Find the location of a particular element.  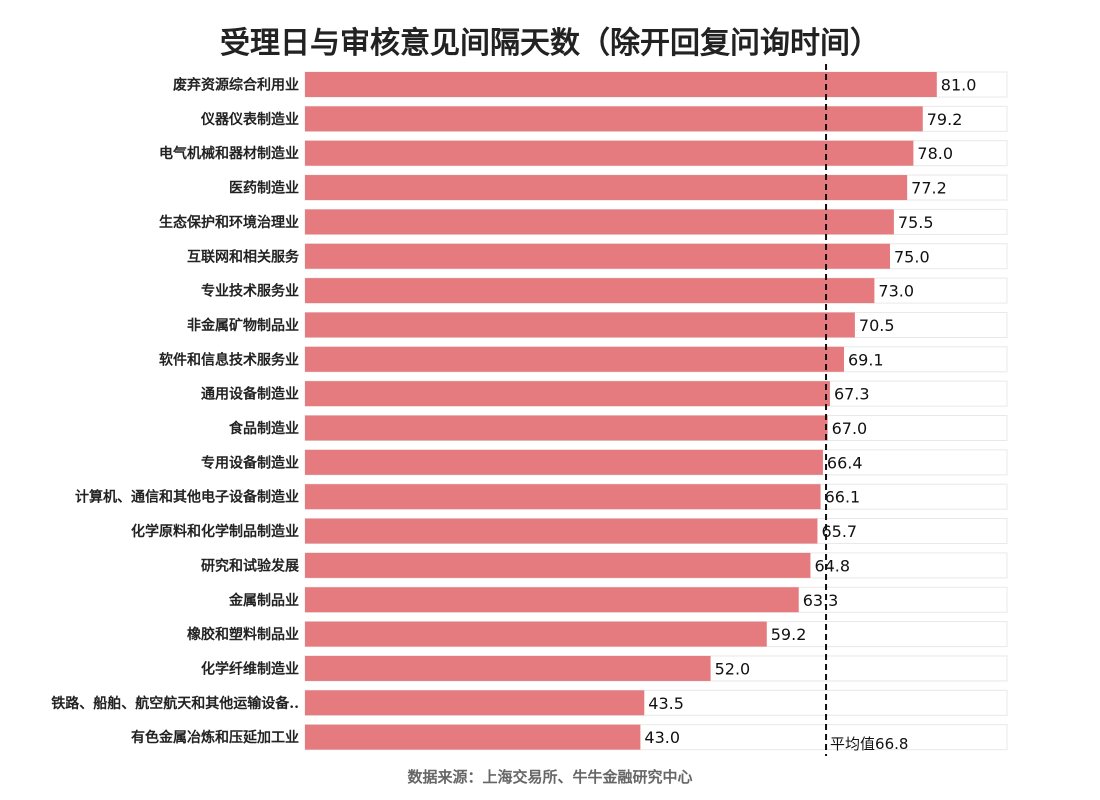

source-note: 数据来源：上海交易所、牛牛金融研究中心 is located at coordinates (550, 777).